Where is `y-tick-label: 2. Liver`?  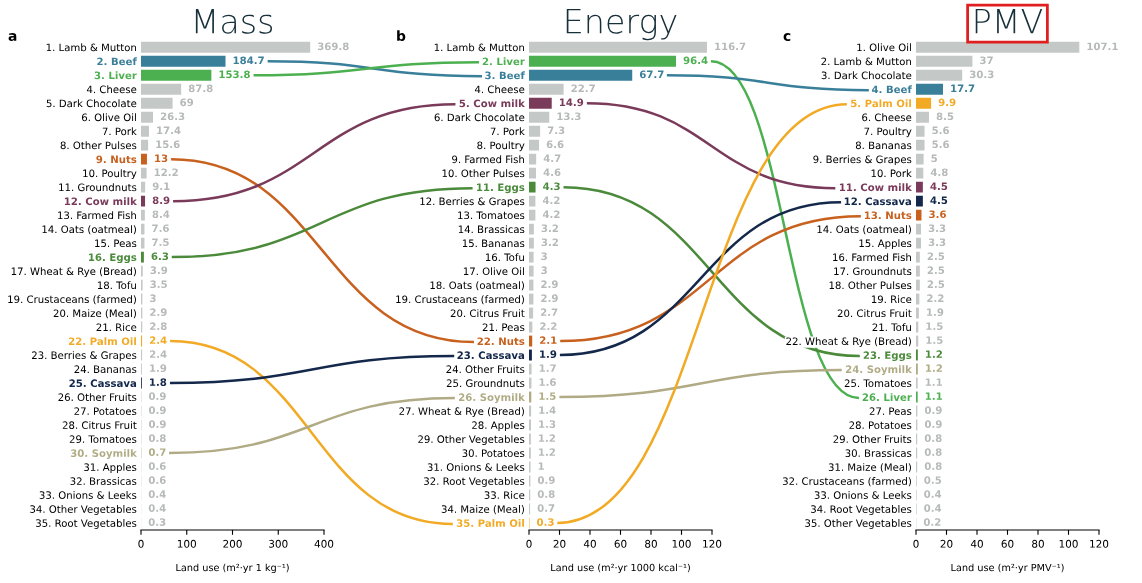 y-tick-label: 2. Liver is located at coordinates (503, 61).